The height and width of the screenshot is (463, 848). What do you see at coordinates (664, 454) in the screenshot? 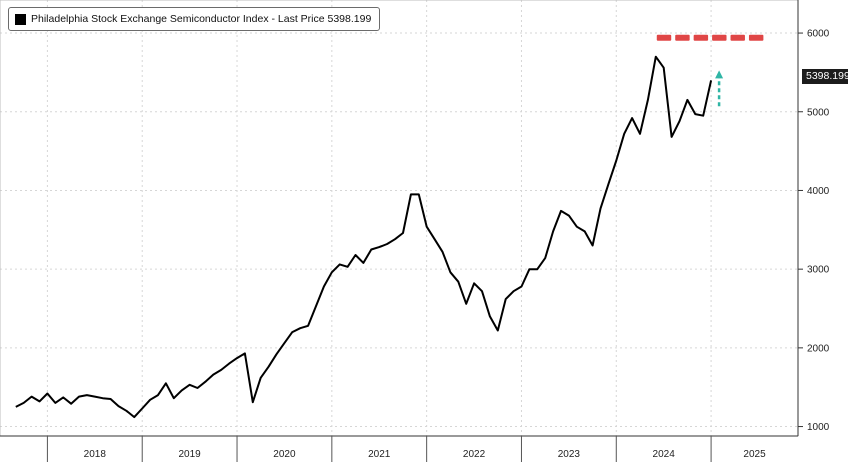
I see `x-tick-label: 2024` at bounding box center [664, 454].